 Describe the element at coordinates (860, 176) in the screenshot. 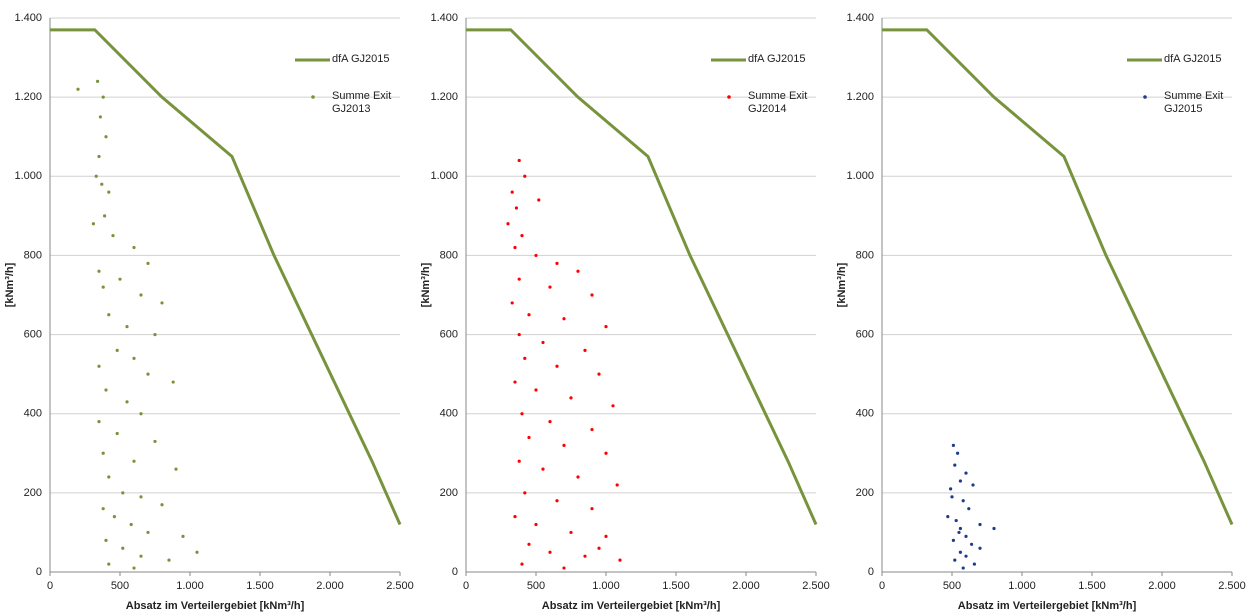

I see `y-tick-label: 1.000` at that location.